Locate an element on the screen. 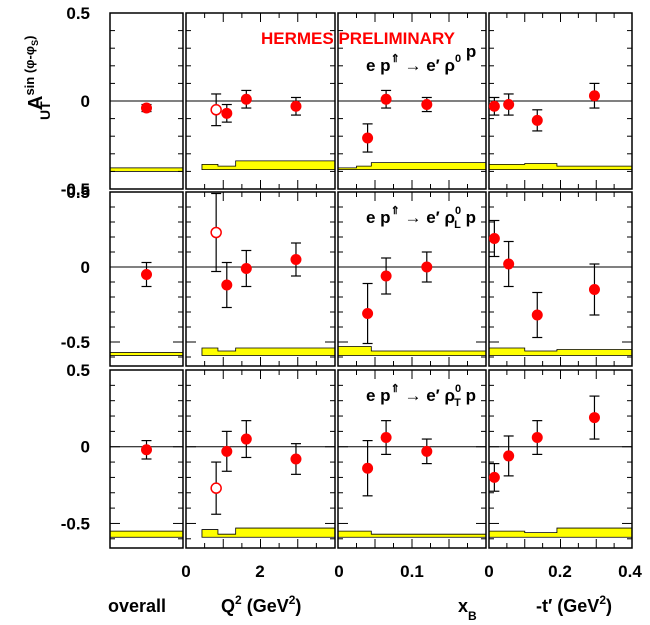 The height and width of the screenshot is (625, 650). x-tick-label: 0.1 is located at coordinates (412, 571).